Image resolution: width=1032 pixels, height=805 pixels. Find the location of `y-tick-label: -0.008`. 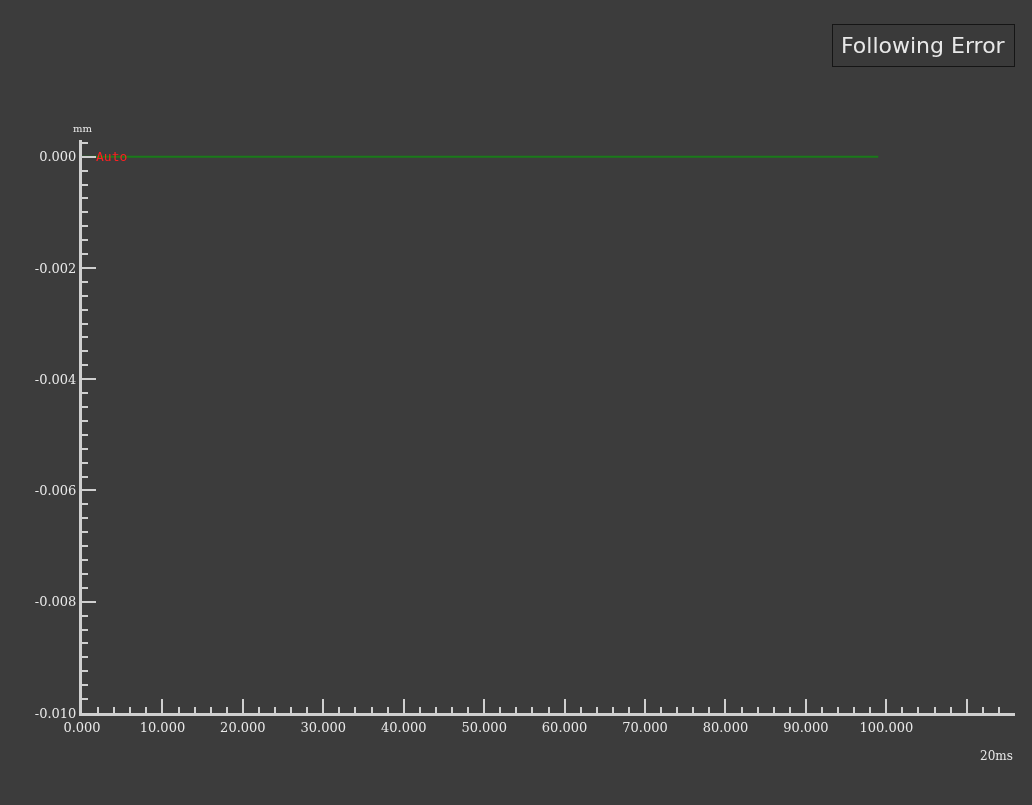

y-tick-label: -0.008 is located at coordinates (55, 602).